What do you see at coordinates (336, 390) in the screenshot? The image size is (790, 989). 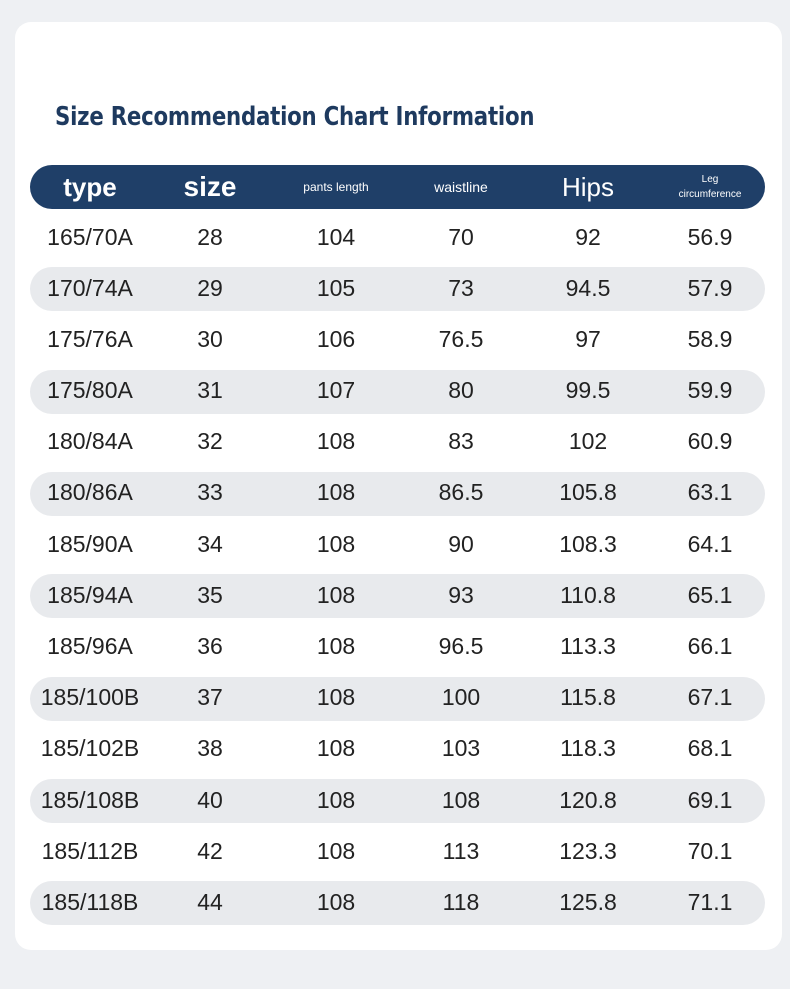 I see `cell-pants-length: 107` at bounding box center [336, 390].